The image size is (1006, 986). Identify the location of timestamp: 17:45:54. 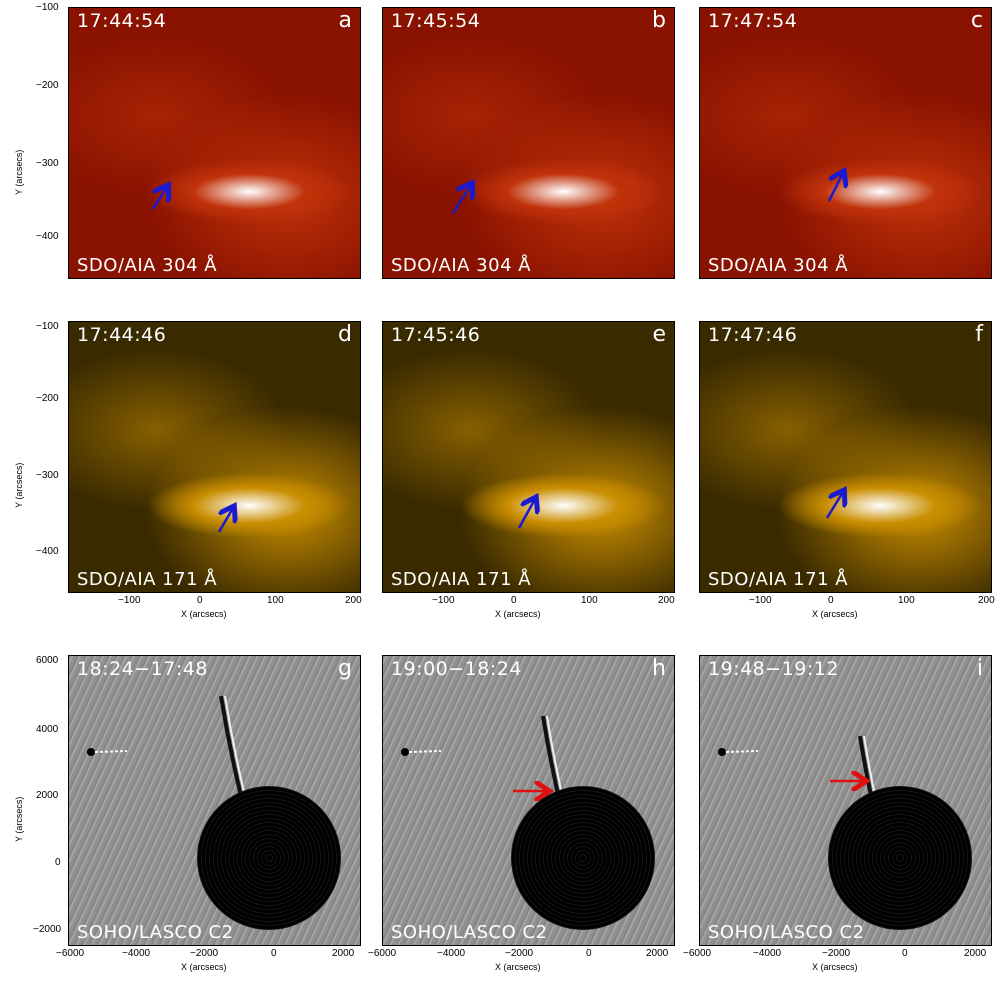
(435, 21).